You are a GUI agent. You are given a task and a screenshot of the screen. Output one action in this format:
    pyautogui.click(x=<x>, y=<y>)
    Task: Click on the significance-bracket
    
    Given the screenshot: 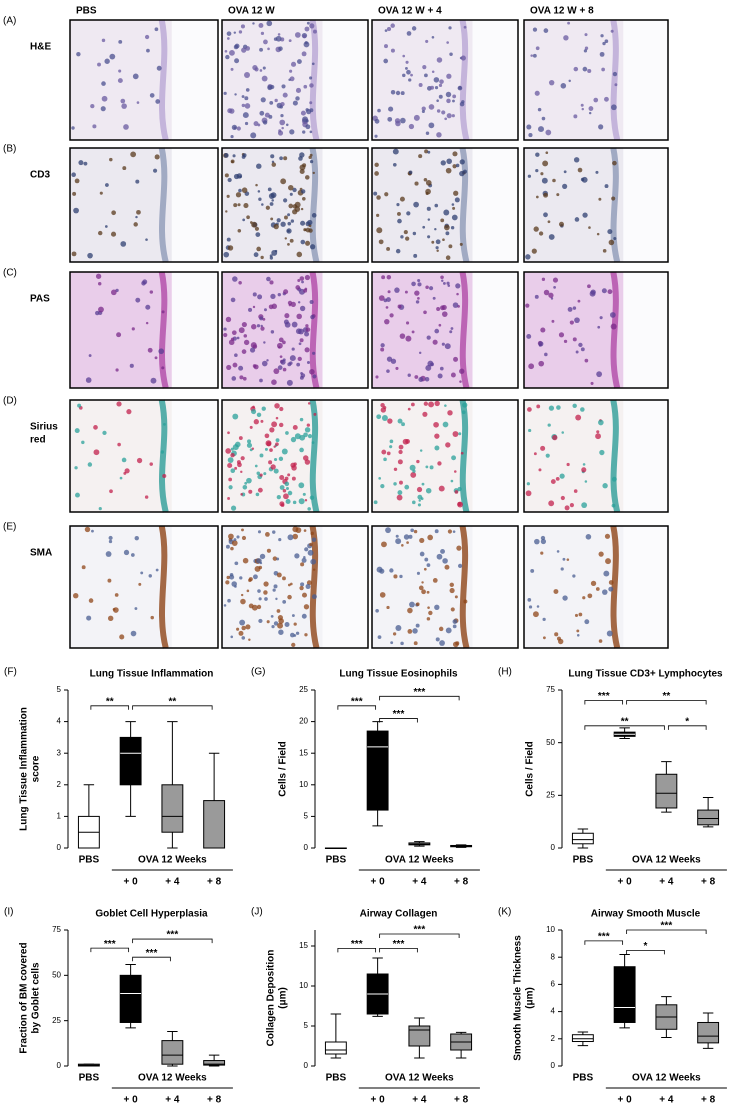 What is the action you would take?
    pyautogui.click(x=687, y=727)
    